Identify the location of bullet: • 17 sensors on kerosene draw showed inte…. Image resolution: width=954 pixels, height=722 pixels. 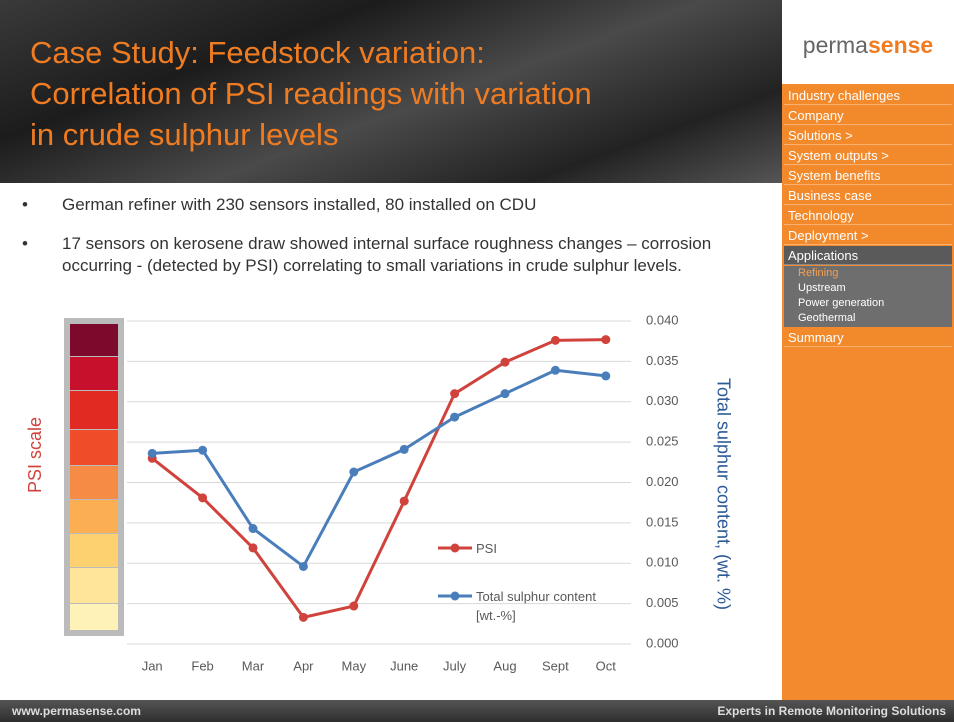
(372, 255).